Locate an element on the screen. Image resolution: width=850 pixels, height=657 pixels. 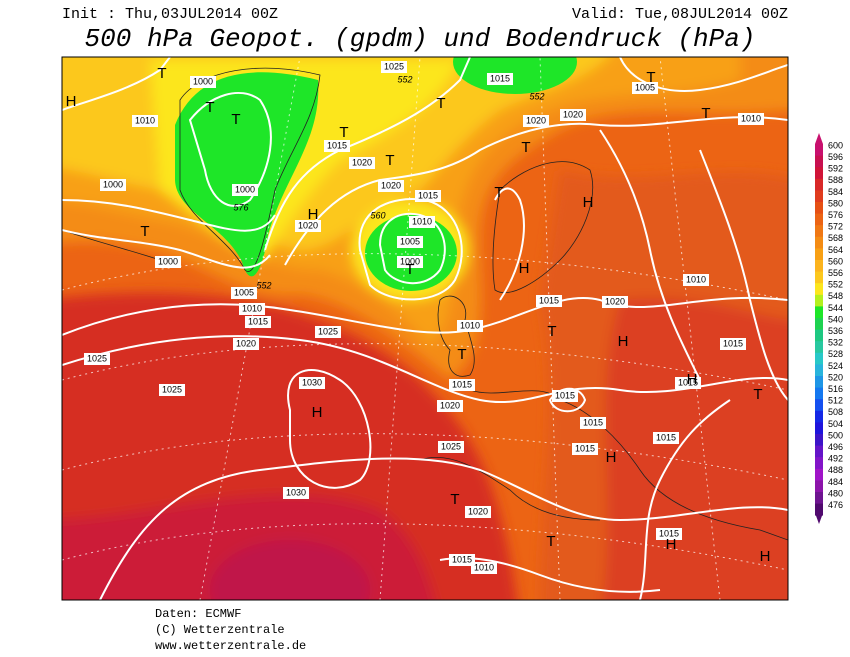
legend-label: 600 is located at coordinates (835, 145).